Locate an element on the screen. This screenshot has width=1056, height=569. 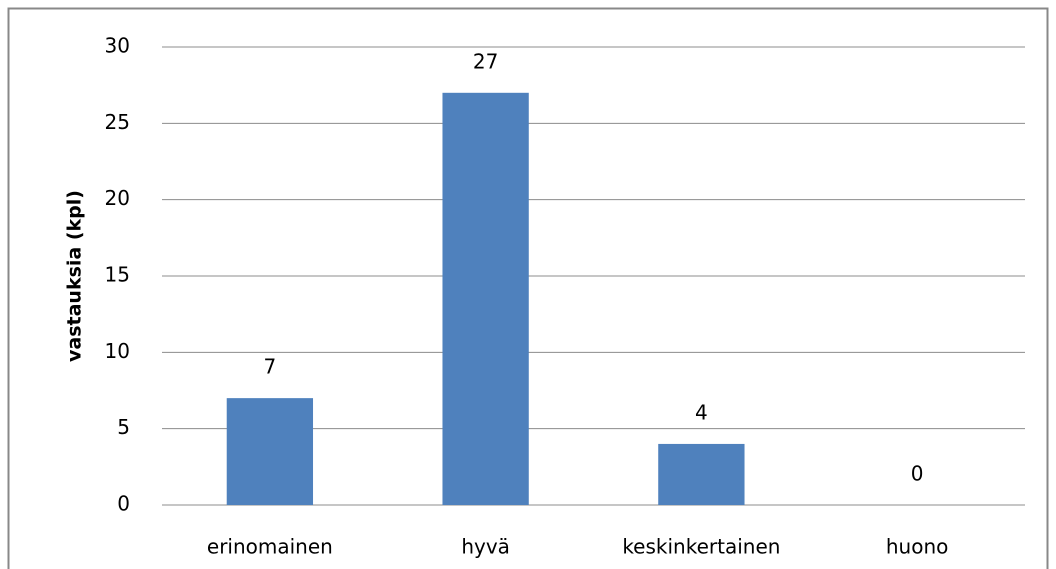
y-tick-label: 15 is located at coordinates (117, 275).